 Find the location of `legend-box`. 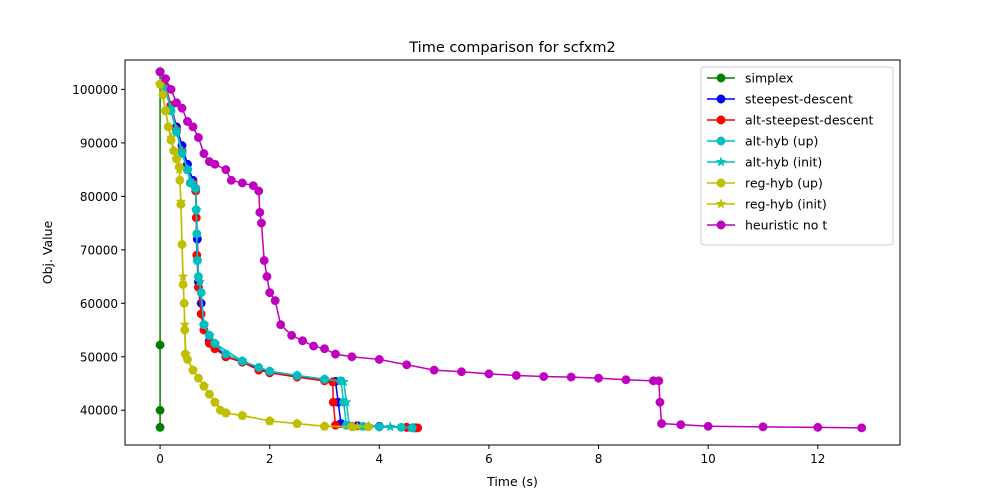

legend-box is located at coordinates (797, 156).